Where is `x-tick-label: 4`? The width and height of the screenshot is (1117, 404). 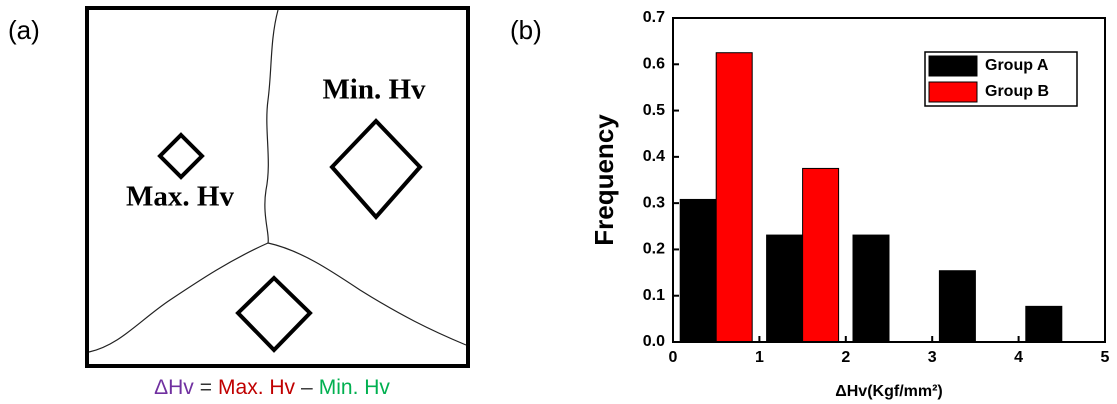
x-tick-label: 4 is located at coordinates (1018, 357).